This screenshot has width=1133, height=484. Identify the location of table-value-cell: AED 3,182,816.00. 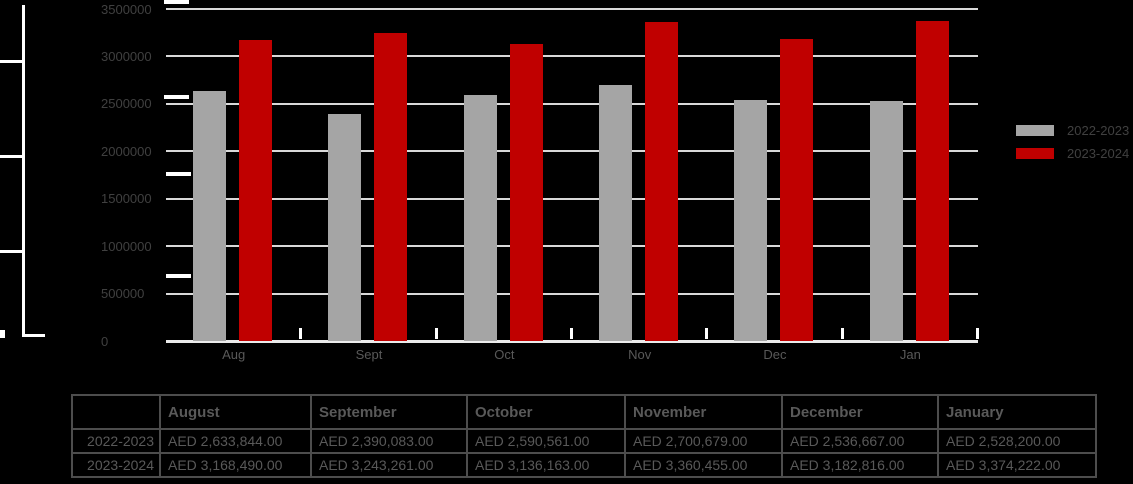
(860, 465).